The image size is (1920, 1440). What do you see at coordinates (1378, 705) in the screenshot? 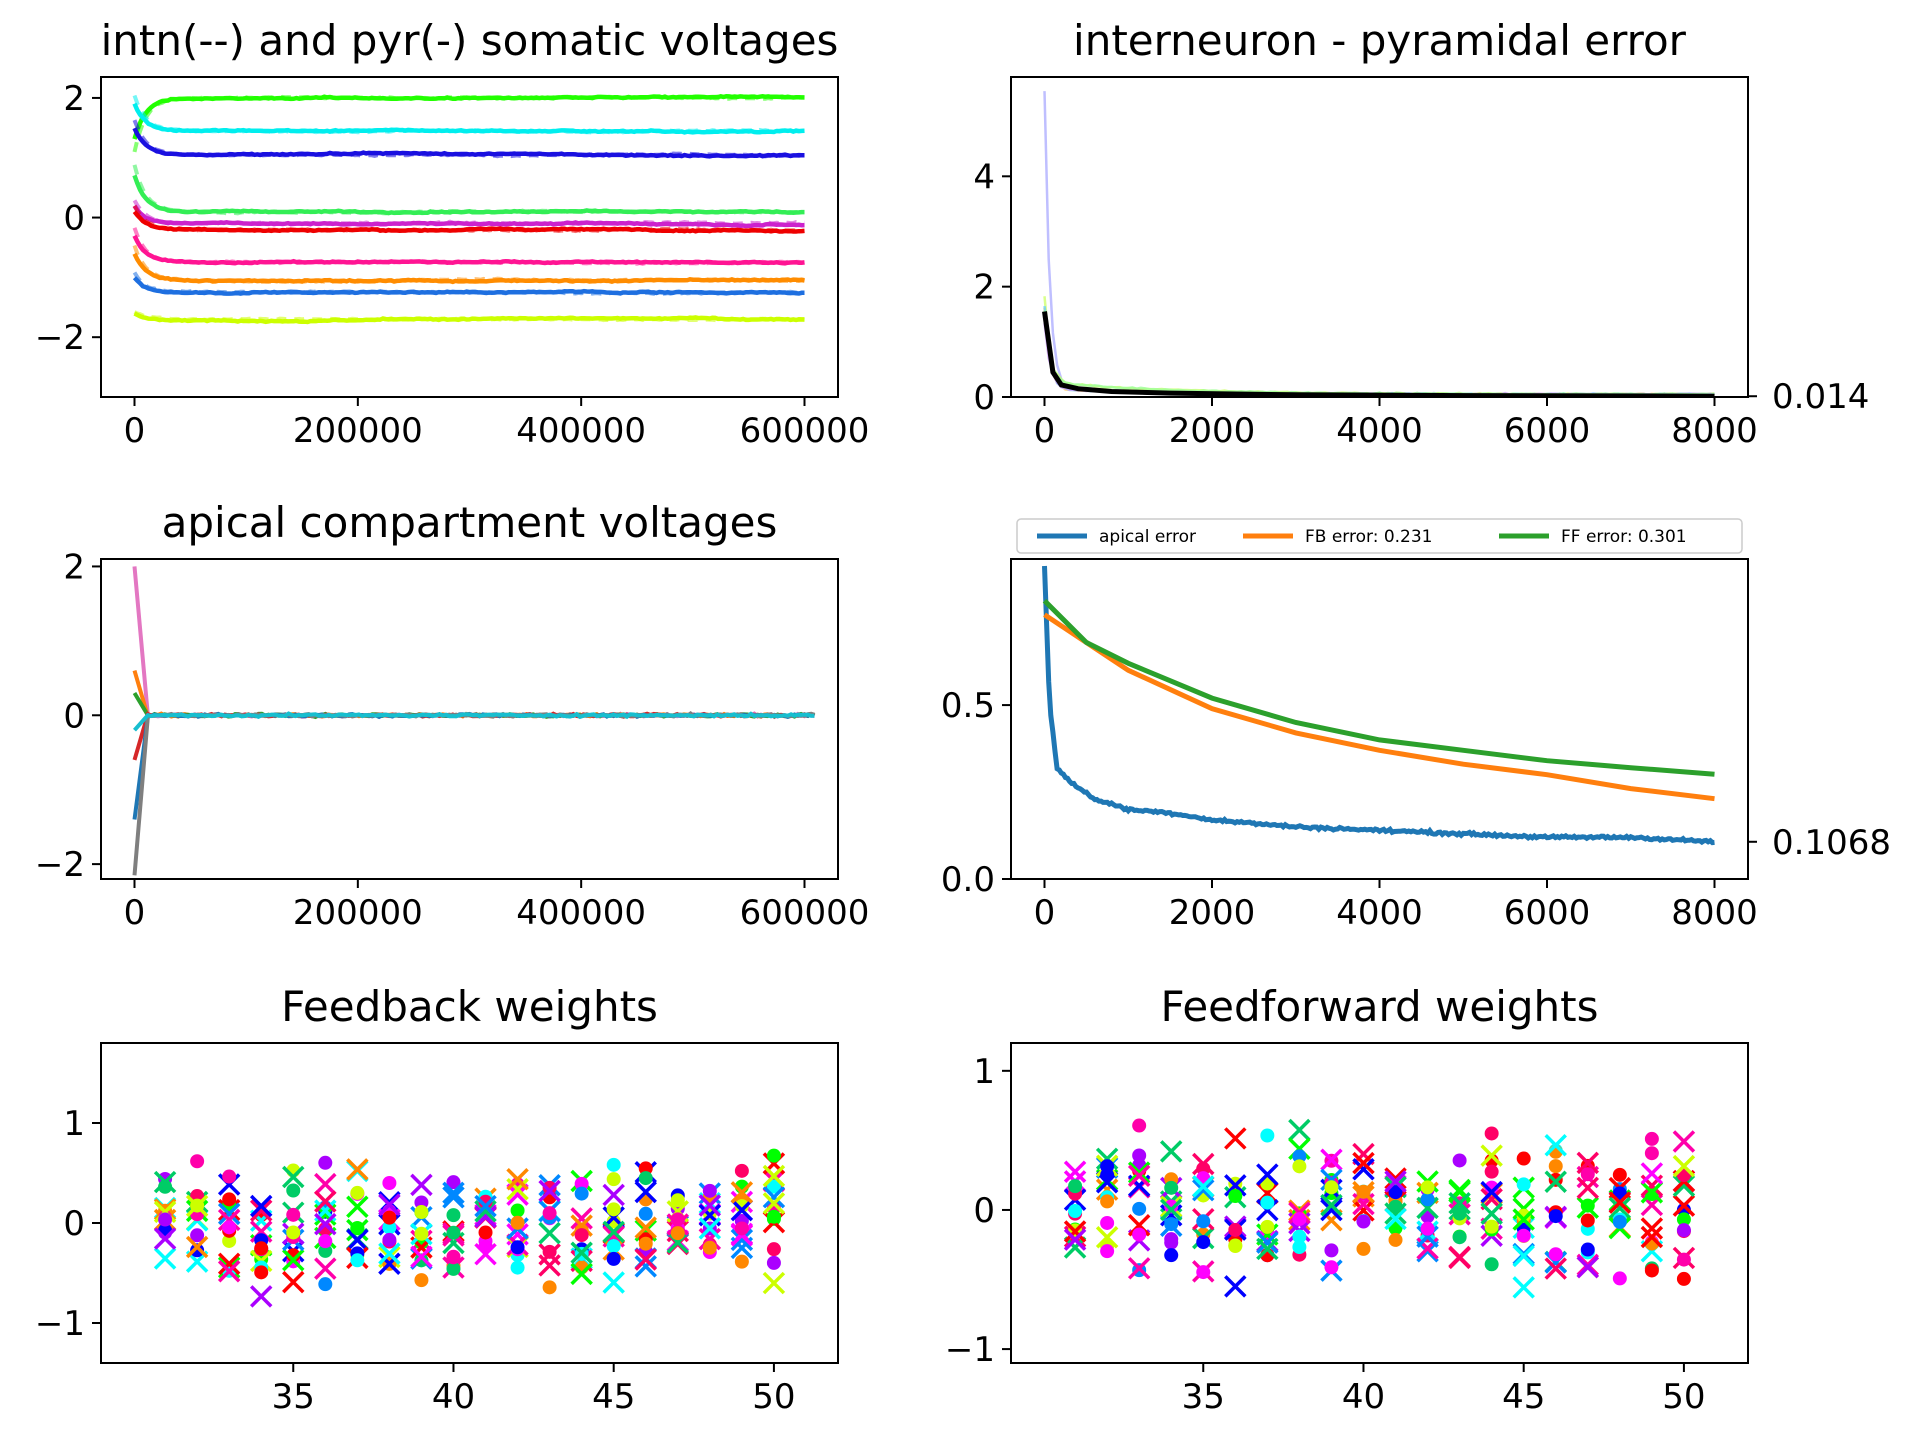
I see `error-series-line` at bounding box center [1378, 705].